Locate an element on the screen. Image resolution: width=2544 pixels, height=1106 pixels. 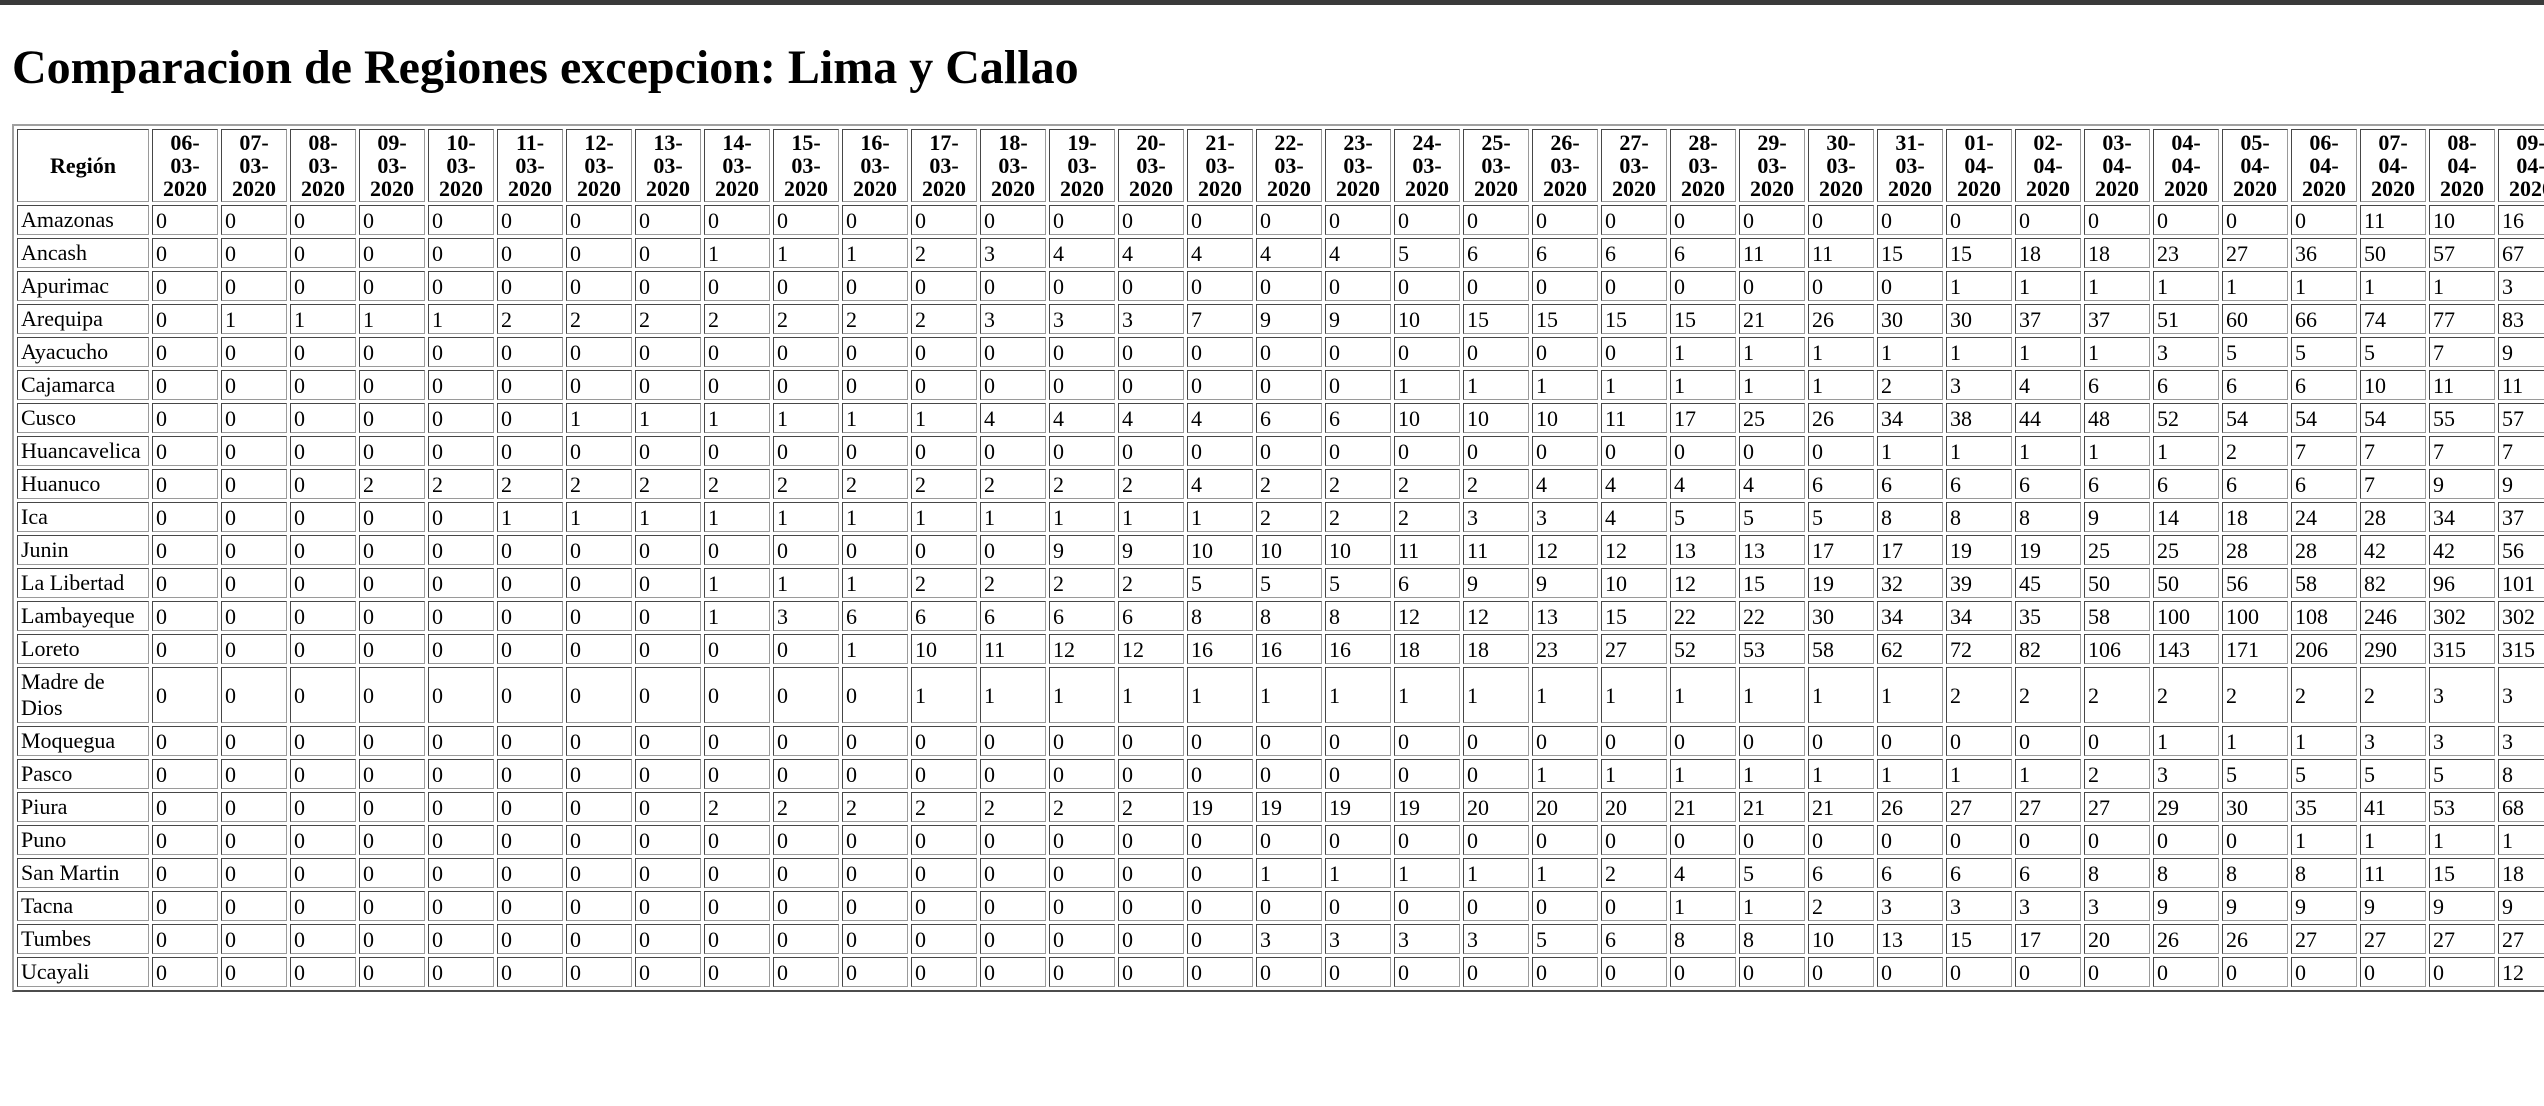
date-column-header: 20- 03- 2020 is located at coordinates (1151, 165).